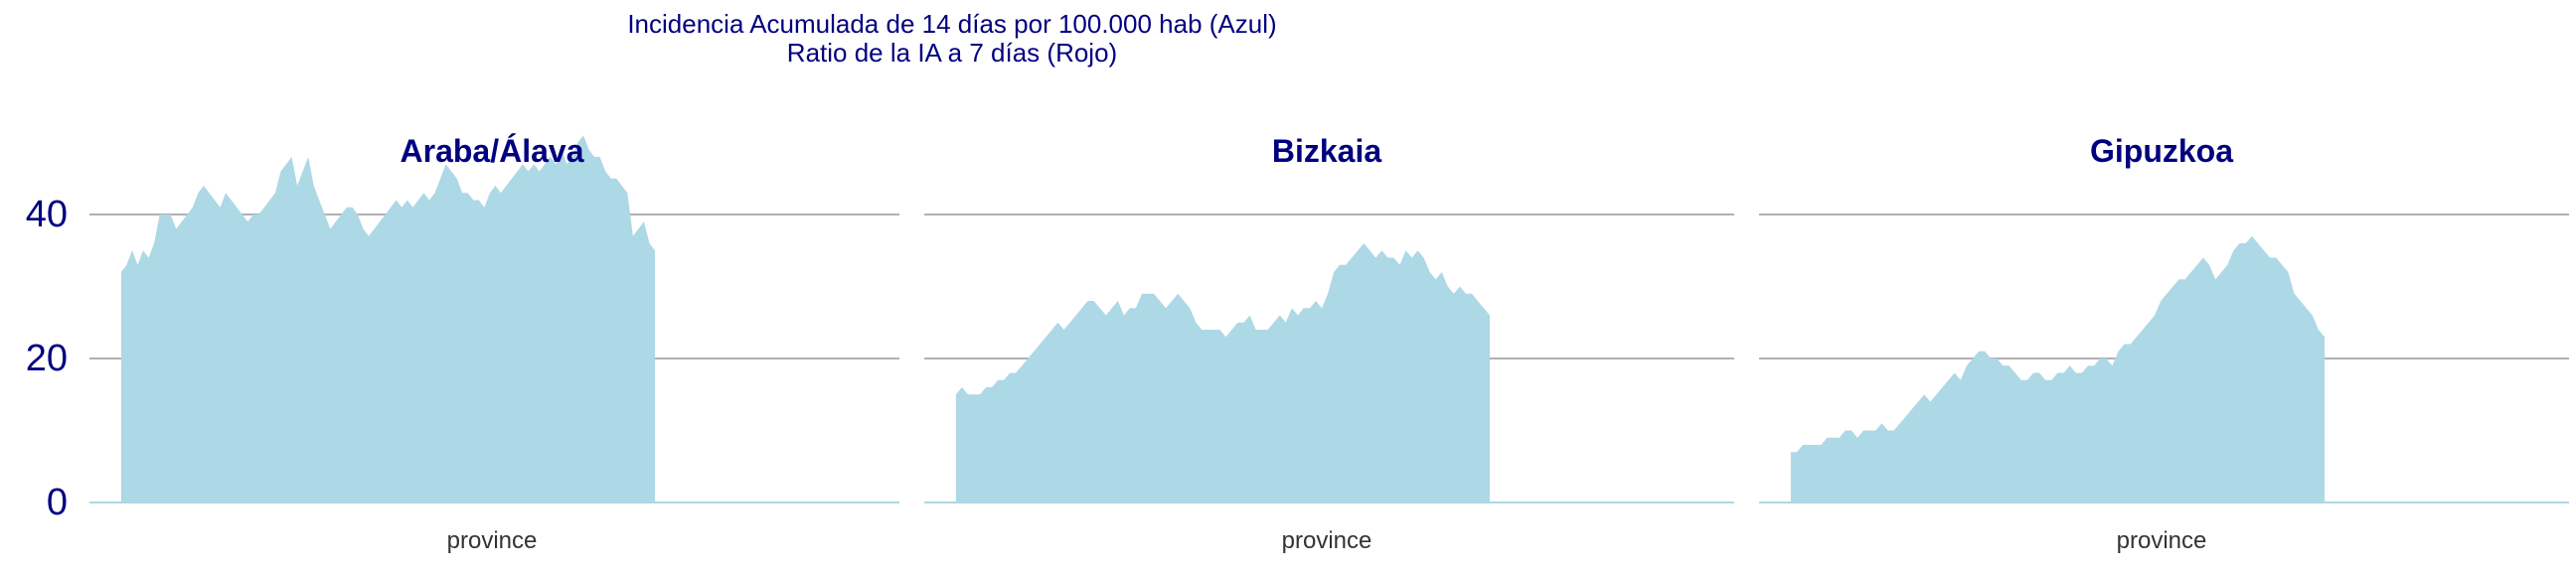 The image size is (2576, 572). Describe the element at coordinates (952, 53) in the screenshot. I see `figure-title-line2: Ratio de la IA a 7 días (Rojo)` at that location.